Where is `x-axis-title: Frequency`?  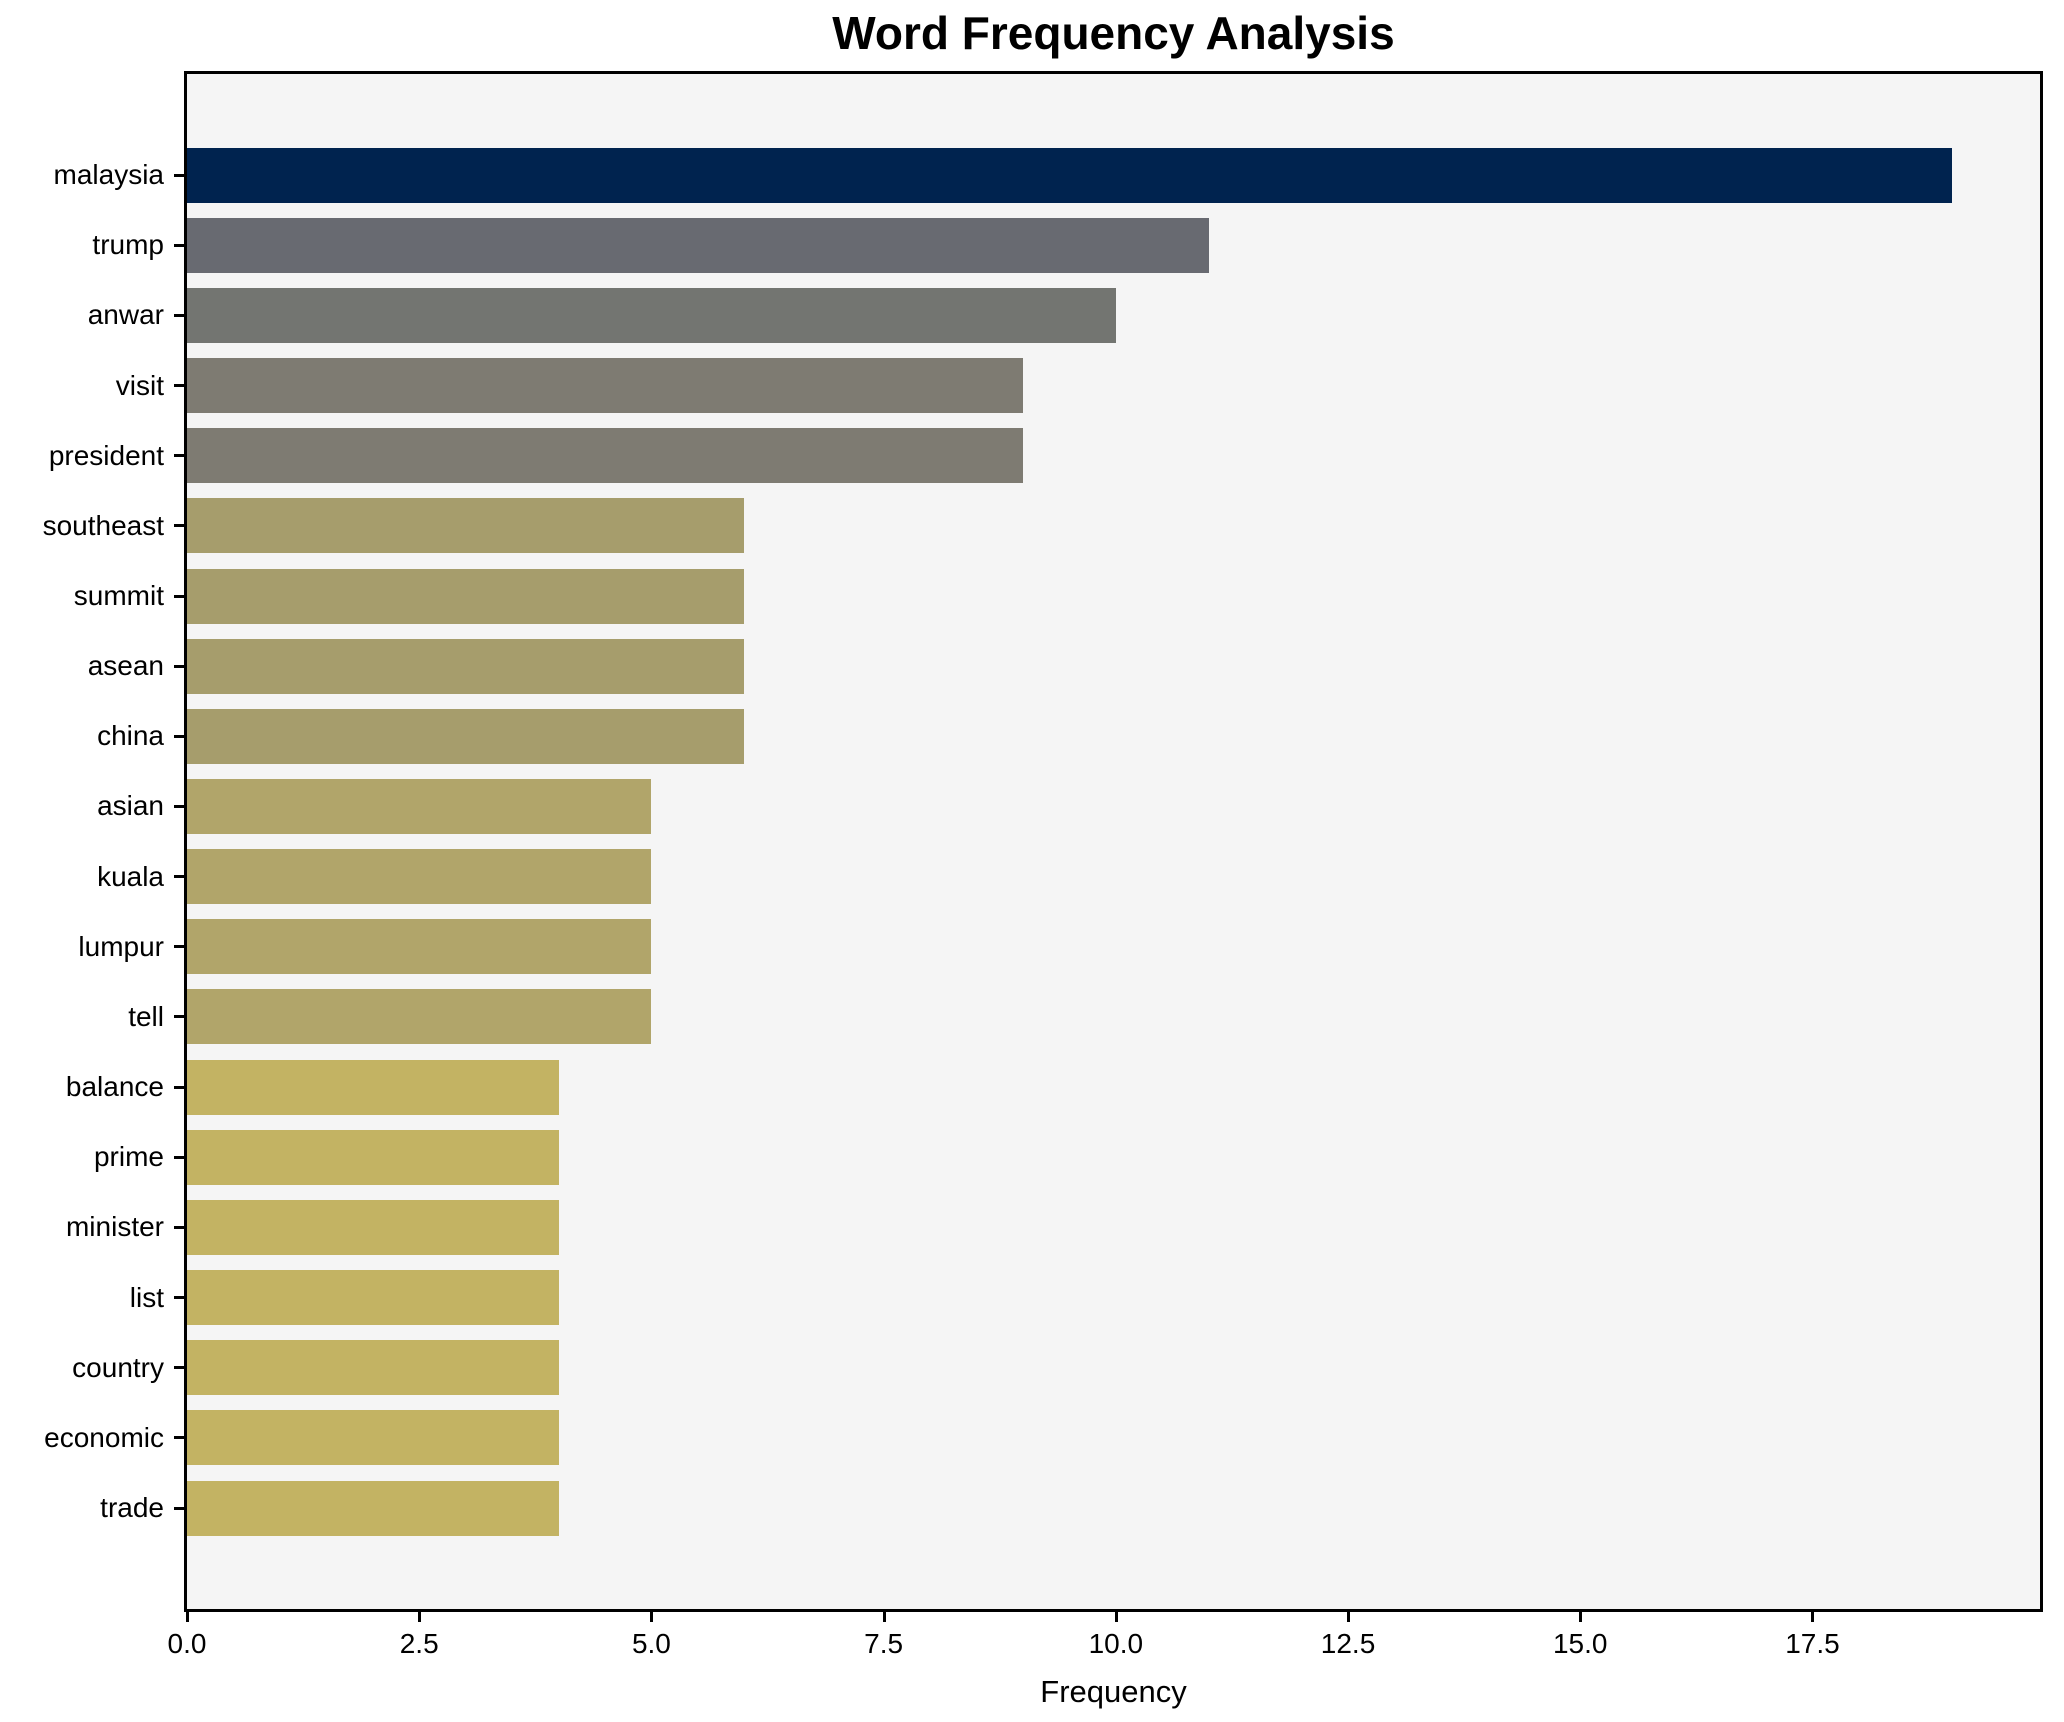 x-axis-title: Frequency is located at coordinates (1113, 1691).